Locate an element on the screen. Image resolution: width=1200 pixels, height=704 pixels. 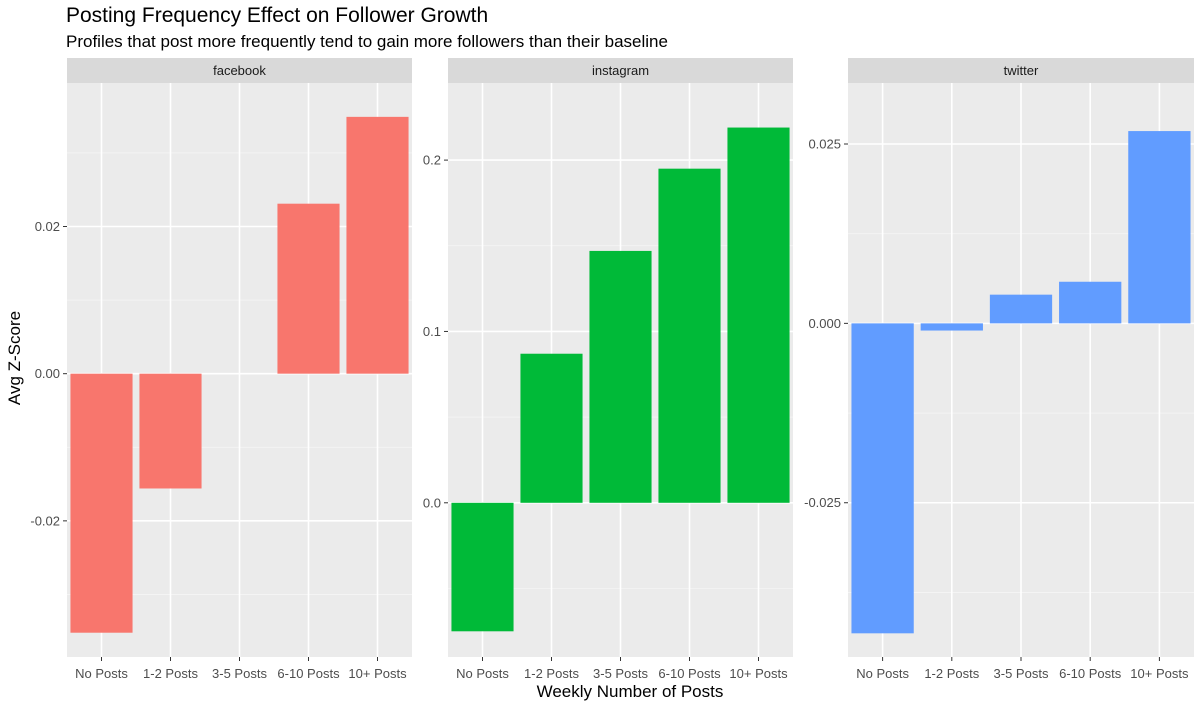
facet-strip-label: instagram is located at coordinates (620, 70).